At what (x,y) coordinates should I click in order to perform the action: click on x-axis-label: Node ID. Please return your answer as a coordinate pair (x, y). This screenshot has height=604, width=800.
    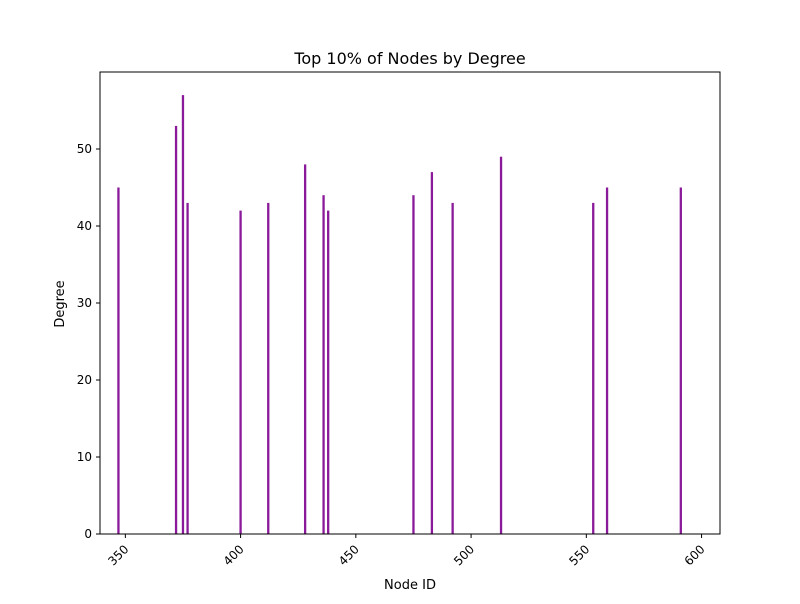
    Looking at the image, I should click on (410, 585).